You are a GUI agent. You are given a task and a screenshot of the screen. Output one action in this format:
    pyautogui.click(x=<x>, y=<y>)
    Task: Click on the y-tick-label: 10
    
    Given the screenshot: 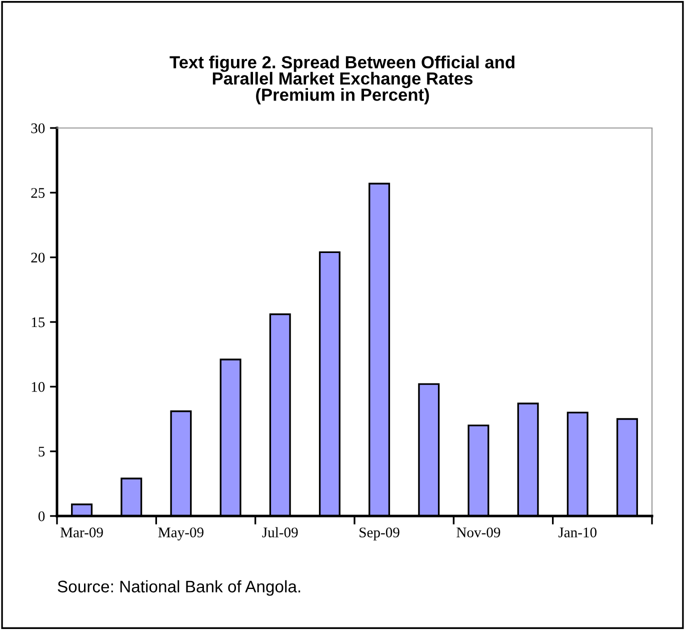 What is the action you would take?
    pyautogui.click(x=38, y=387)
    